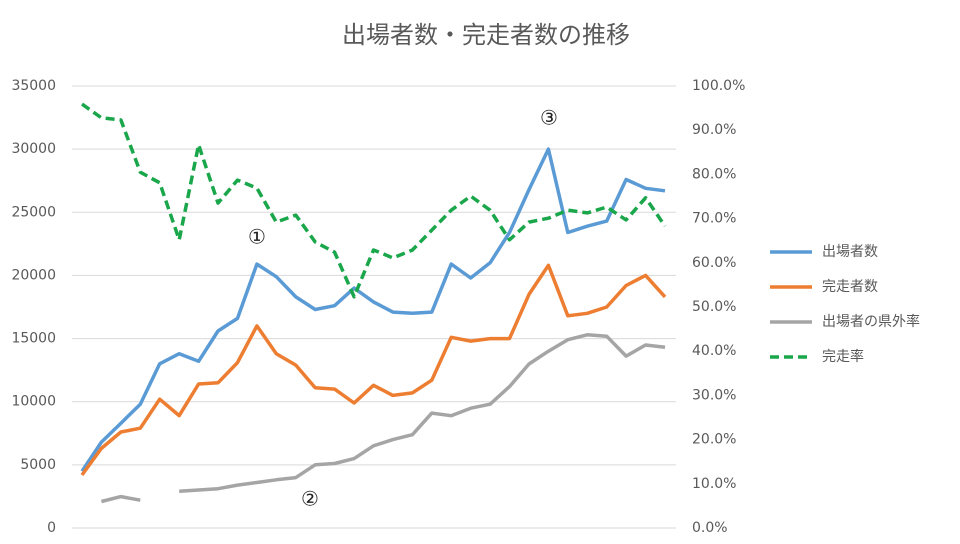  I want to click on y2-tick-label: 60.0%, so click(714, 263).